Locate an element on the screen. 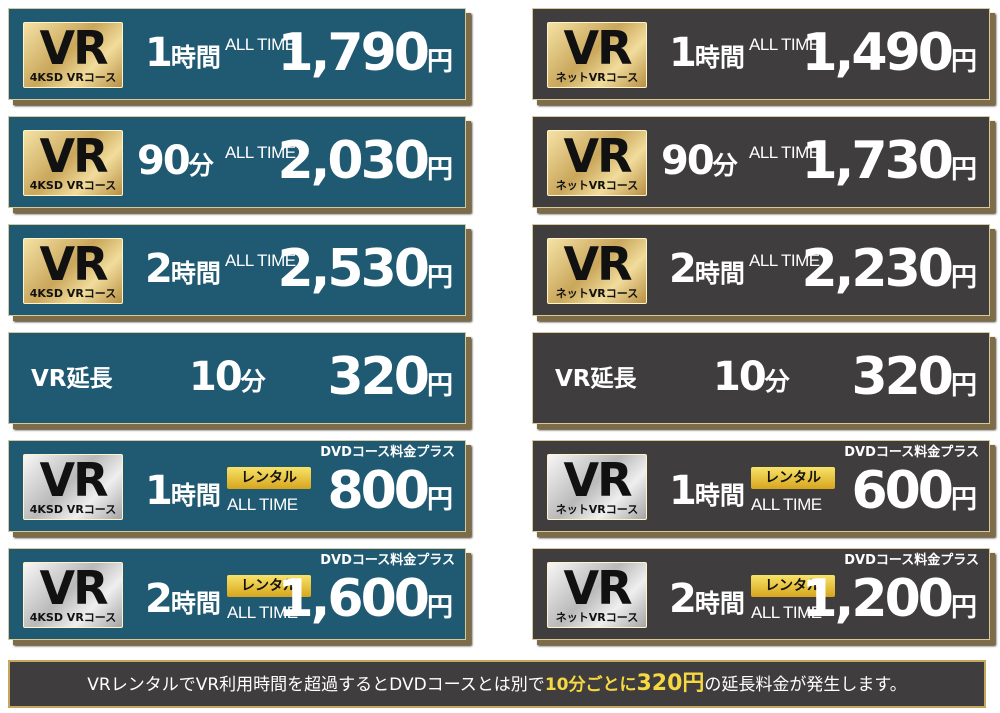 The height and width of the screenshot is (713, 1000). price: 1,200円 is located at coordinates (890, 603).